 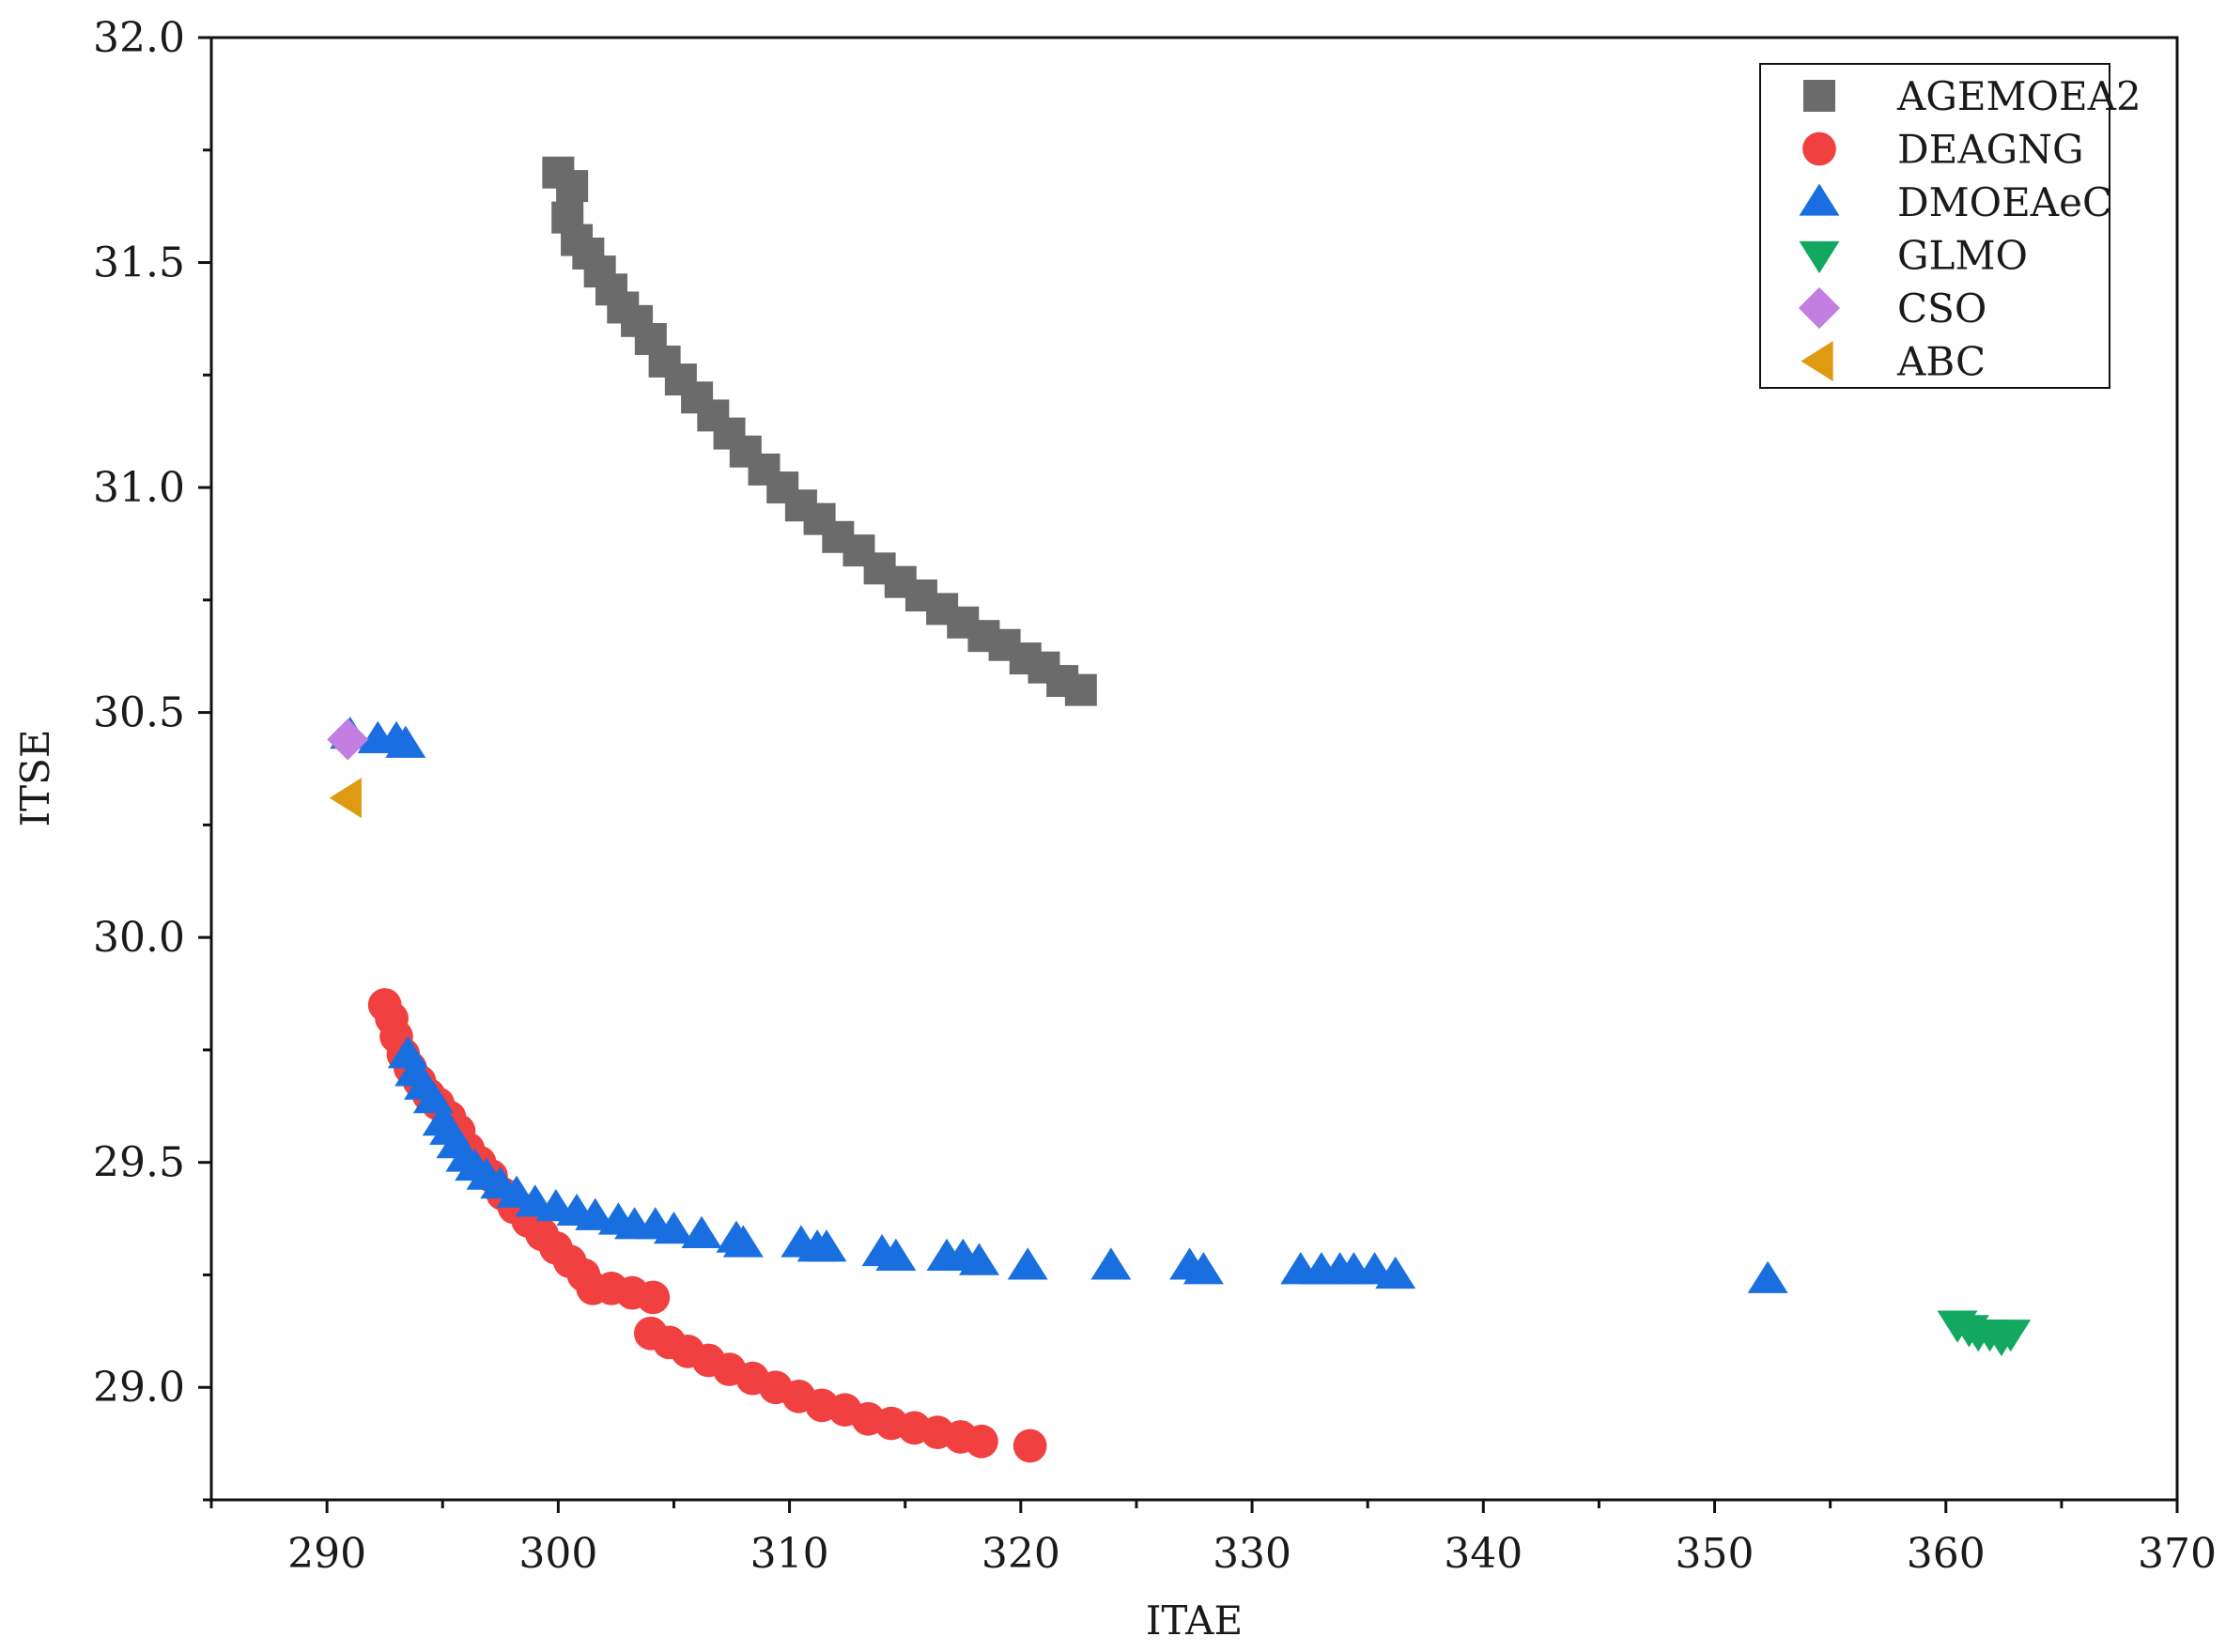 What do you see at coordinates (139, 1388) in the screenshot?
I see `y-tick-label: 29.0` at bounding box center [139, 1388].